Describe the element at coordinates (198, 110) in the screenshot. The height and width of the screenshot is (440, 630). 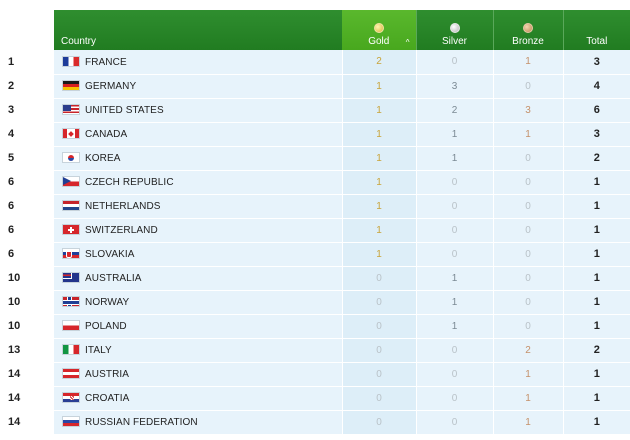
I see `country-cell: UNITED STATES` at that location.